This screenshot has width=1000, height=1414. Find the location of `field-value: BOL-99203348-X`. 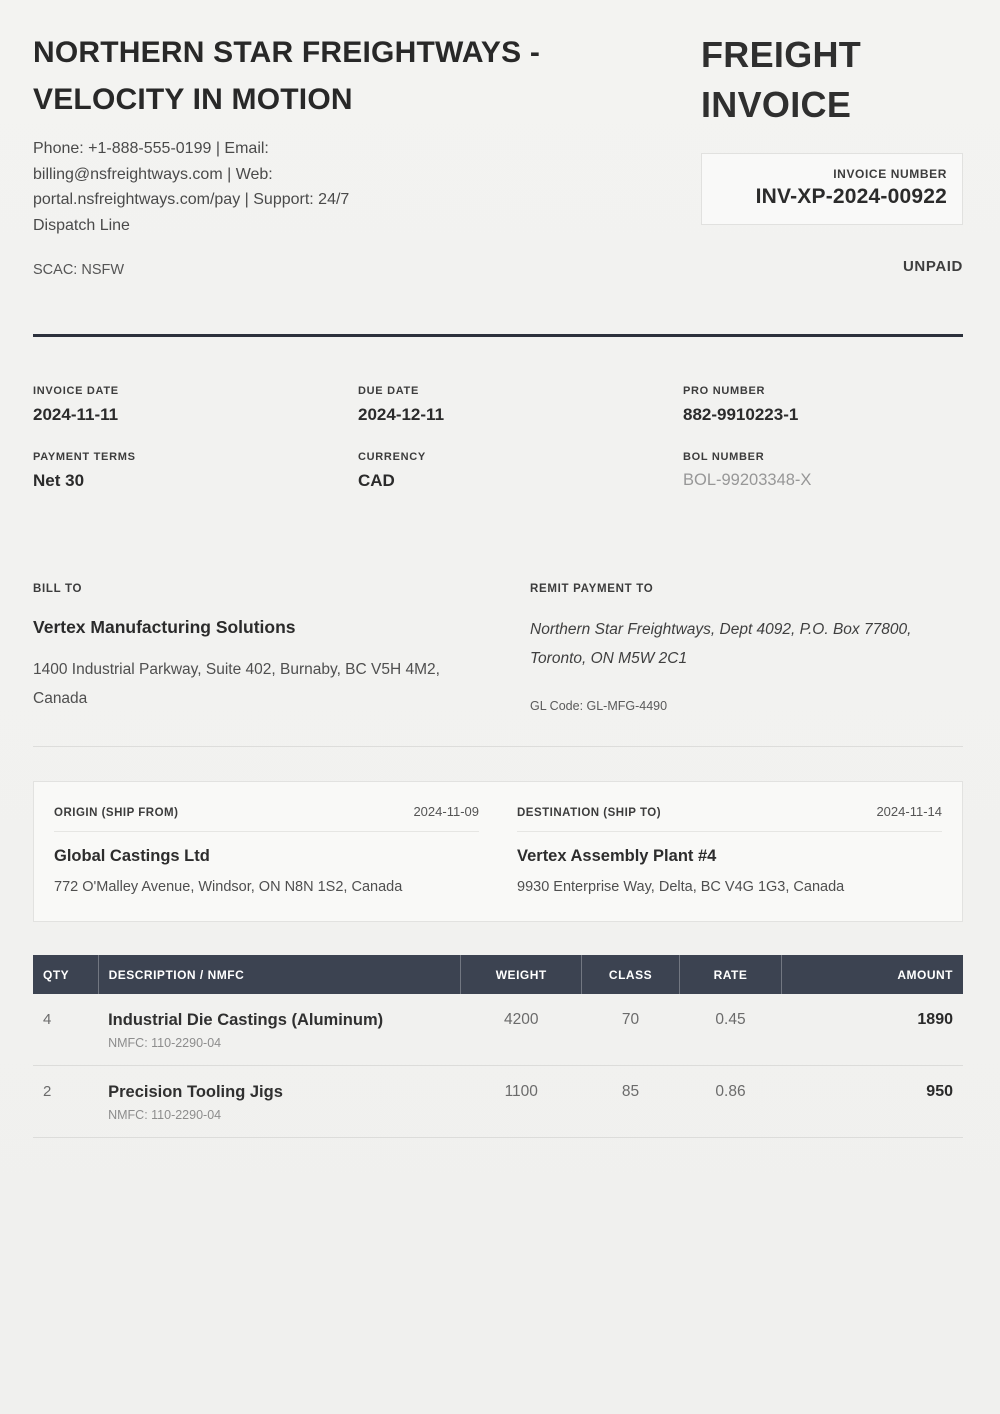

field-value: BOL-99203348-X is located at coordinates (747, 480).